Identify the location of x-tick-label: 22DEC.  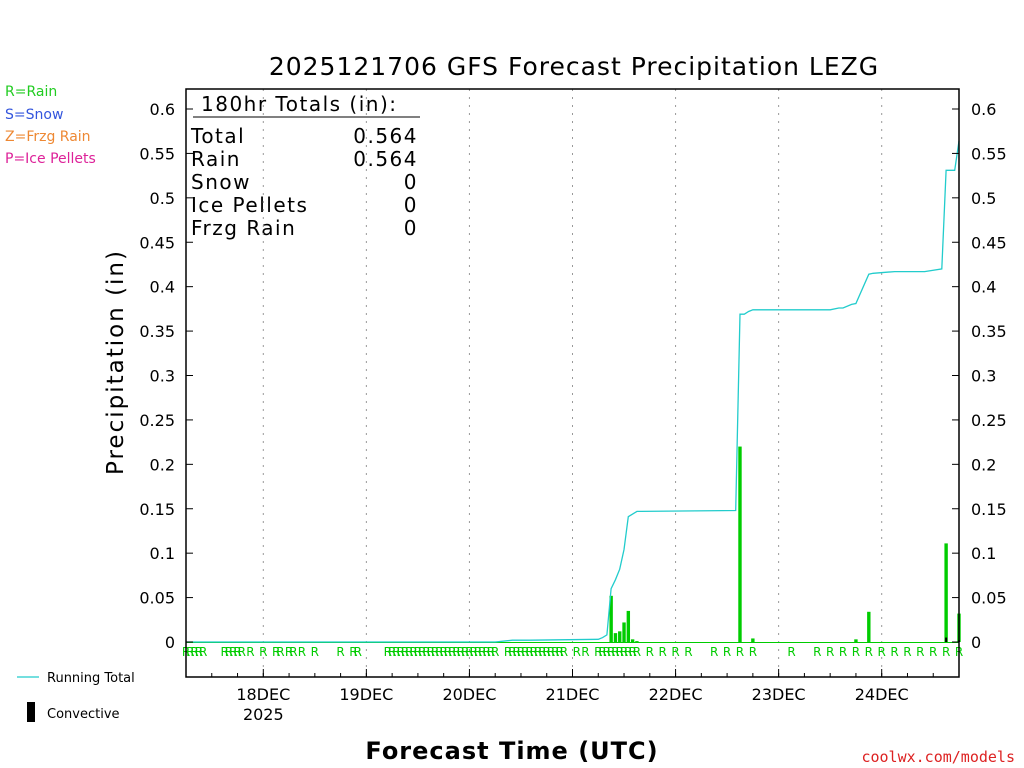
(676, 694).